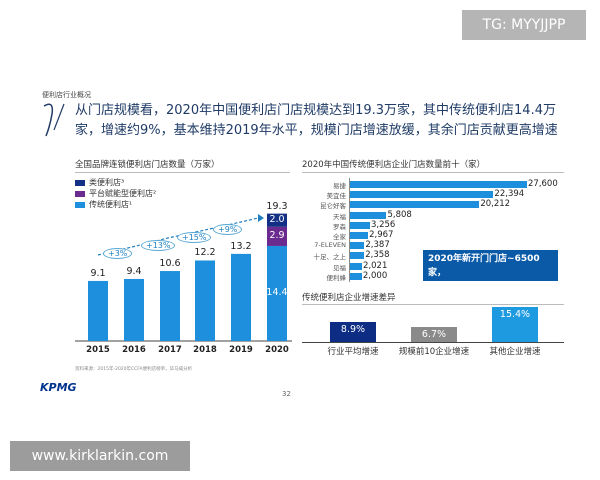 The width and height of the screenshot is (600, 480). I want to click on arrow-head-icon, so click(261, 218).